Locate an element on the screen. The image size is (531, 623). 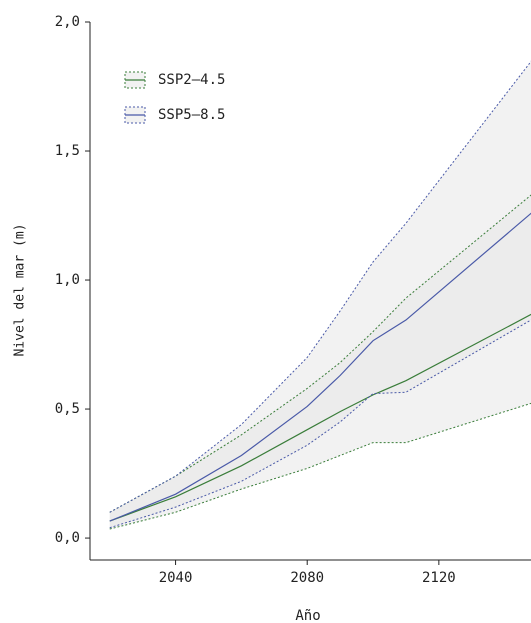
x-tick-label: 2040 is located at coordinates (176, 578).